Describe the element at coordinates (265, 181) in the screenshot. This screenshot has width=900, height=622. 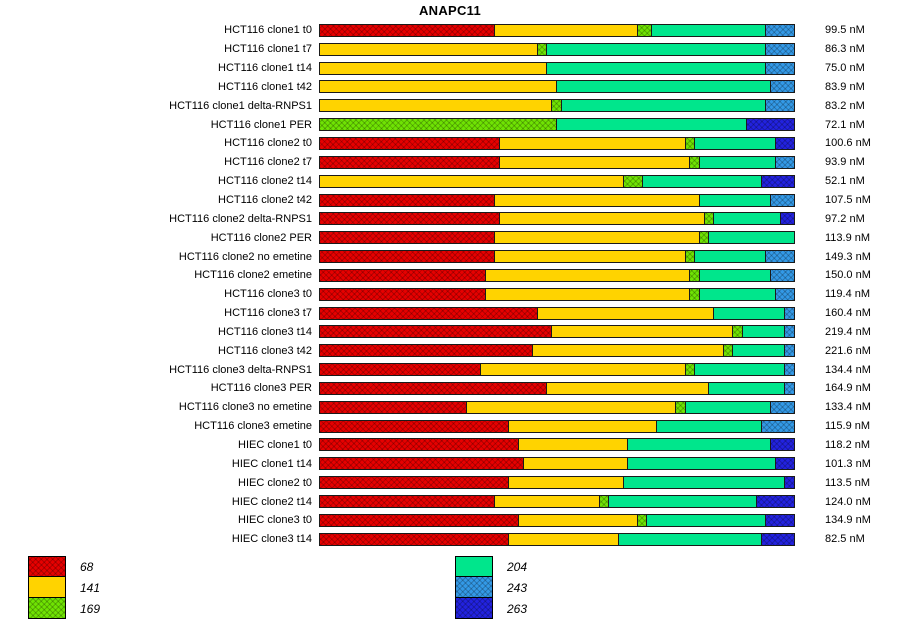
I see `row-label: HCT116 clone2 t14` at that location.